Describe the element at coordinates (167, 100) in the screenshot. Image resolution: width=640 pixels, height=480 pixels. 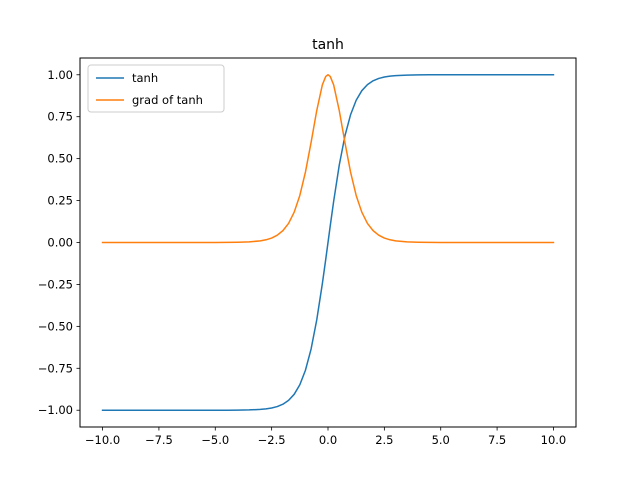
I see `legend-label-1: grad of tanh` at that location.